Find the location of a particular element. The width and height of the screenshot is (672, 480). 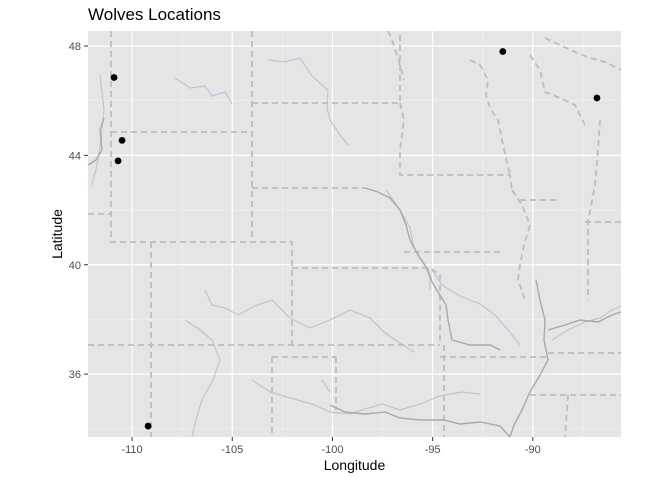

y-tick-label: 40 is located at coordinates (75, 266).